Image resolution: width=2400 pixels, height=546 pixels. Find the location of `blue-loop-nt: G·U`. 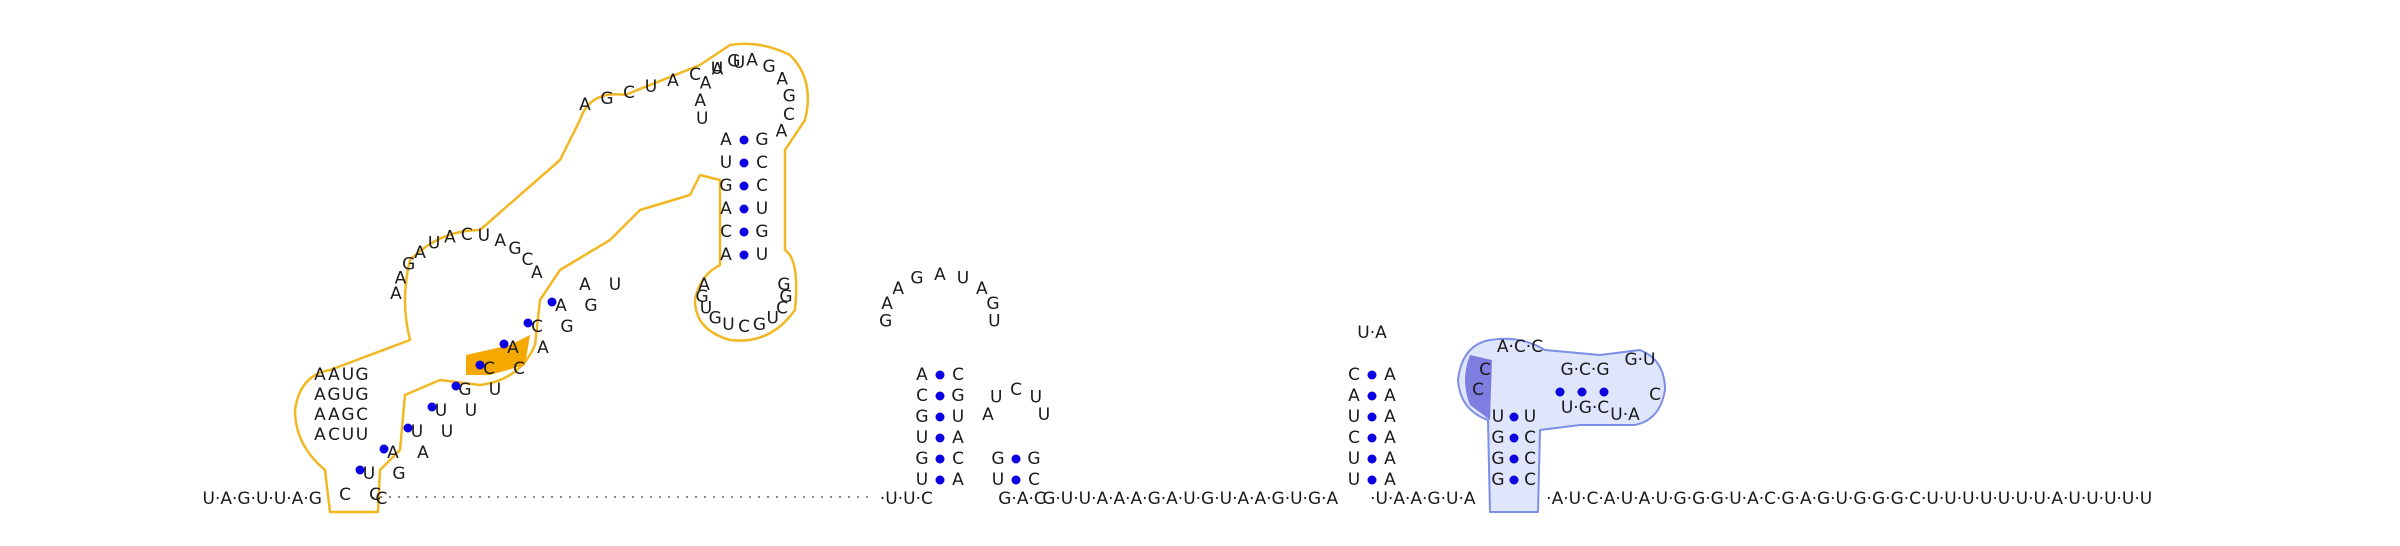

blue-loop-nt: G·U is located at coordinates (1639, 360).